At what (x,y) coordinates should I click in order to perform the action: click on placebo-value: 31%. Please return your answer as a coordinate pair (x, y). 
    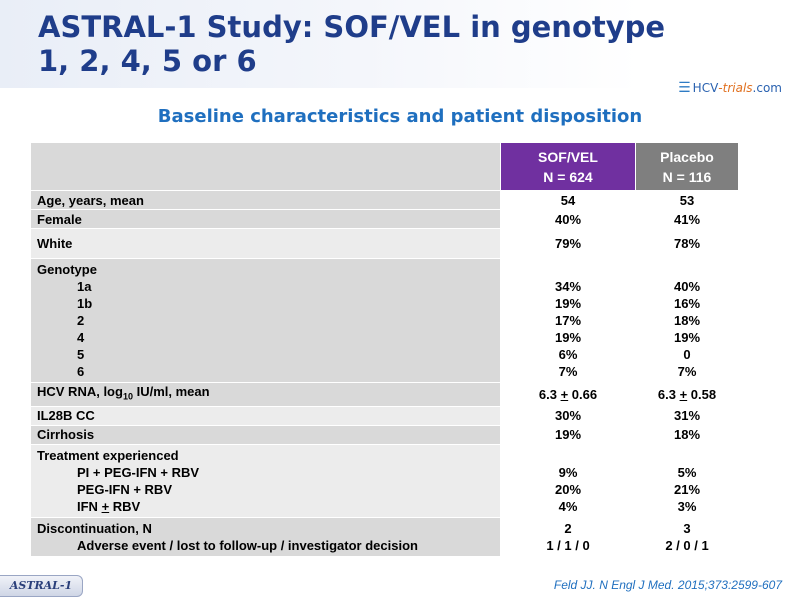
    Looking at the image, I should click on (687, 415).